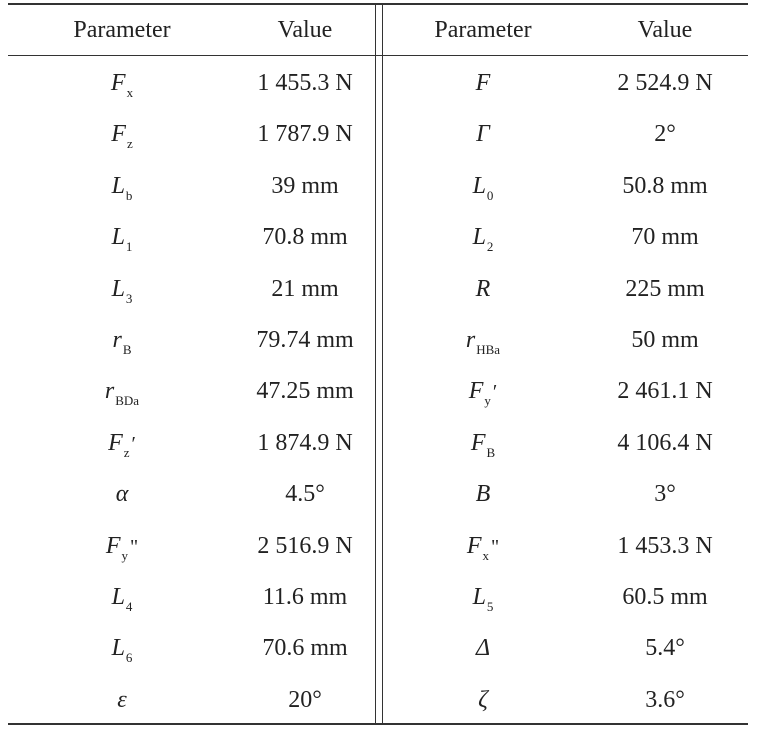  What do you see at coordinates (305, 340) in the screenshot?
I see `value-cell: 79.74 mm` at bounding box center [305, 340].